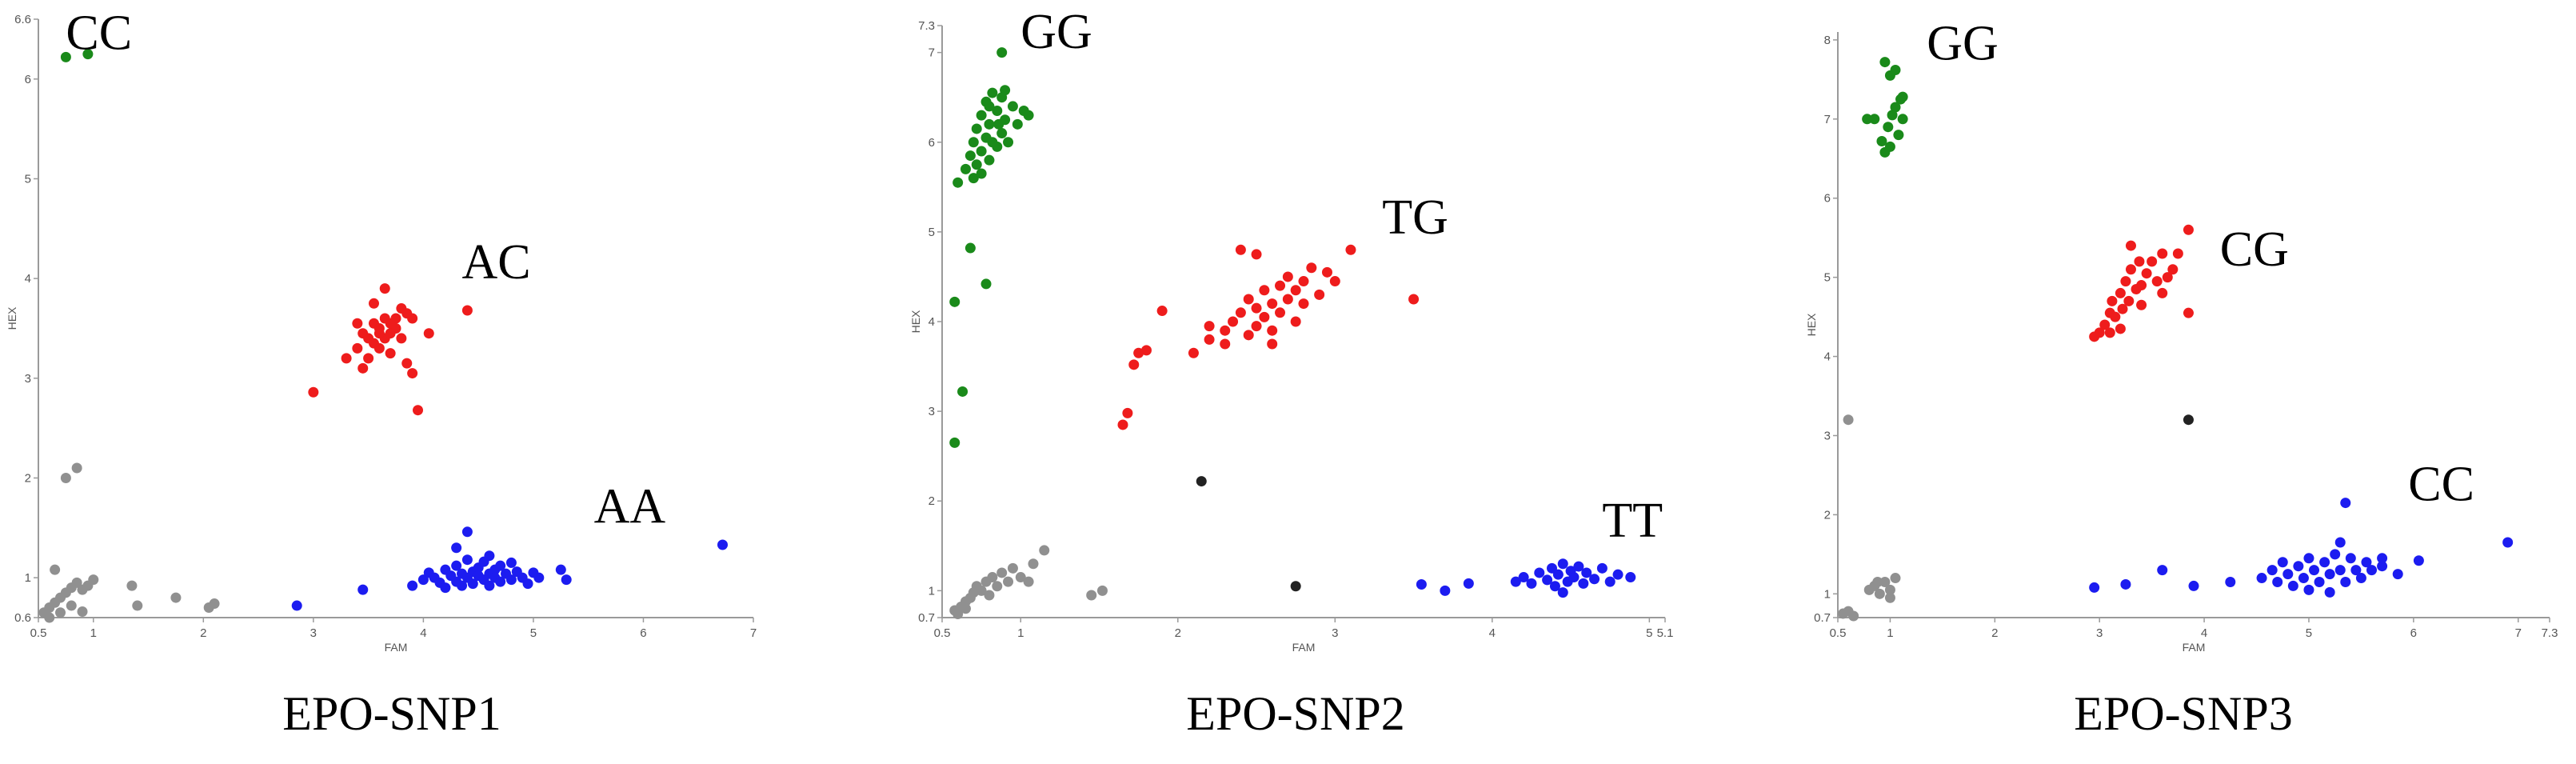 This screenshot has width=2576, height=764. Describe the element at coordinates (932, 53) in the screenshot. I see `y-tick-label: 7` at that location.